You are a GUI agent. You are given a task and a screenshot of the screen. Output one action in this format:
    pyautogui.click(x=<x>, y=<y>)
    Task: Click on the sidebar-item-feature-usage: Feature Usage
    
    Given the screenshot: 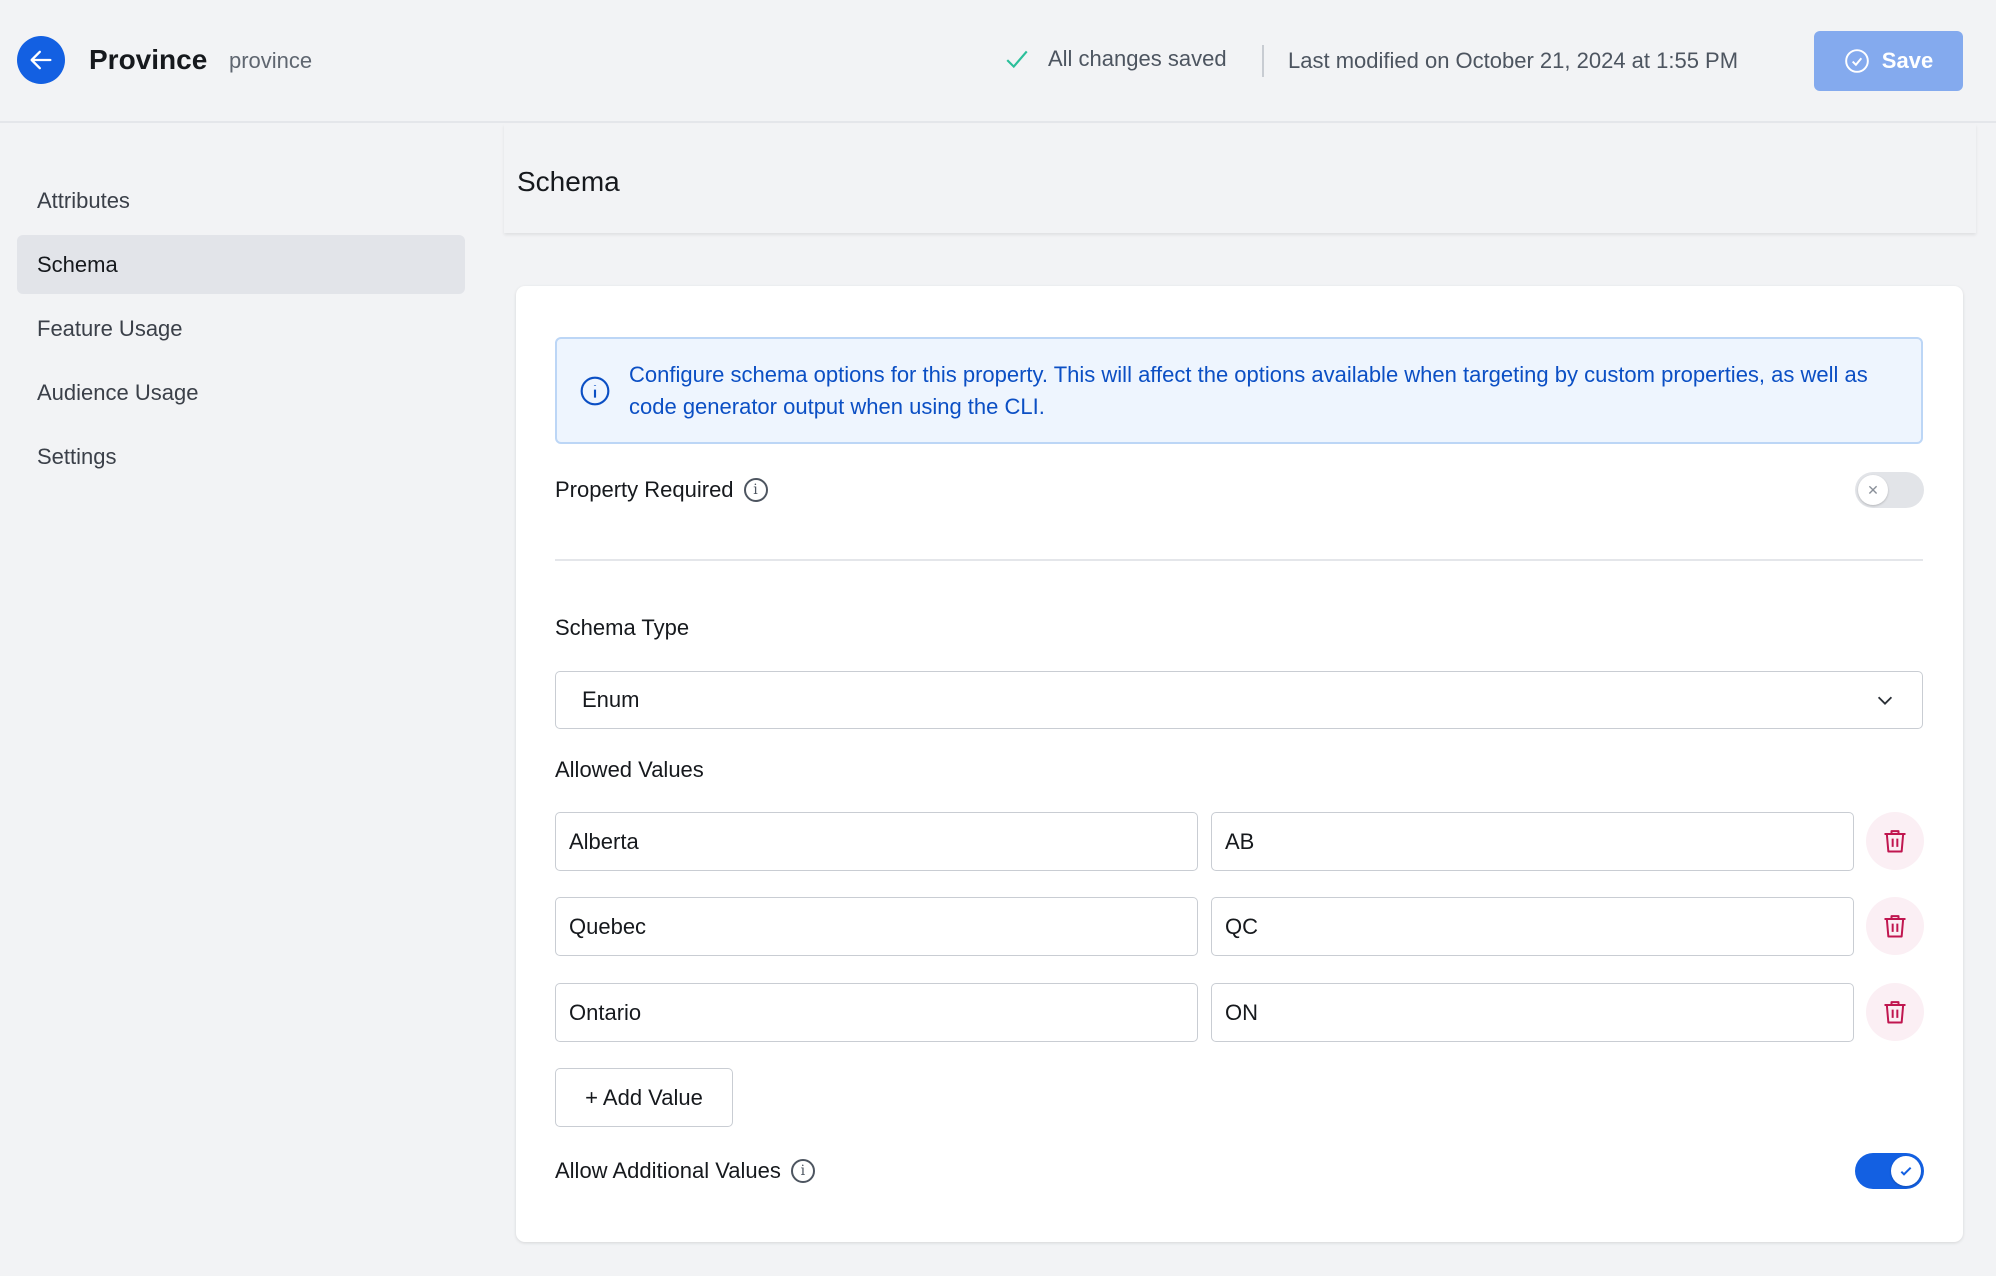 What is the action you would take?
    pyautogui.click(x=110, y=328)
    